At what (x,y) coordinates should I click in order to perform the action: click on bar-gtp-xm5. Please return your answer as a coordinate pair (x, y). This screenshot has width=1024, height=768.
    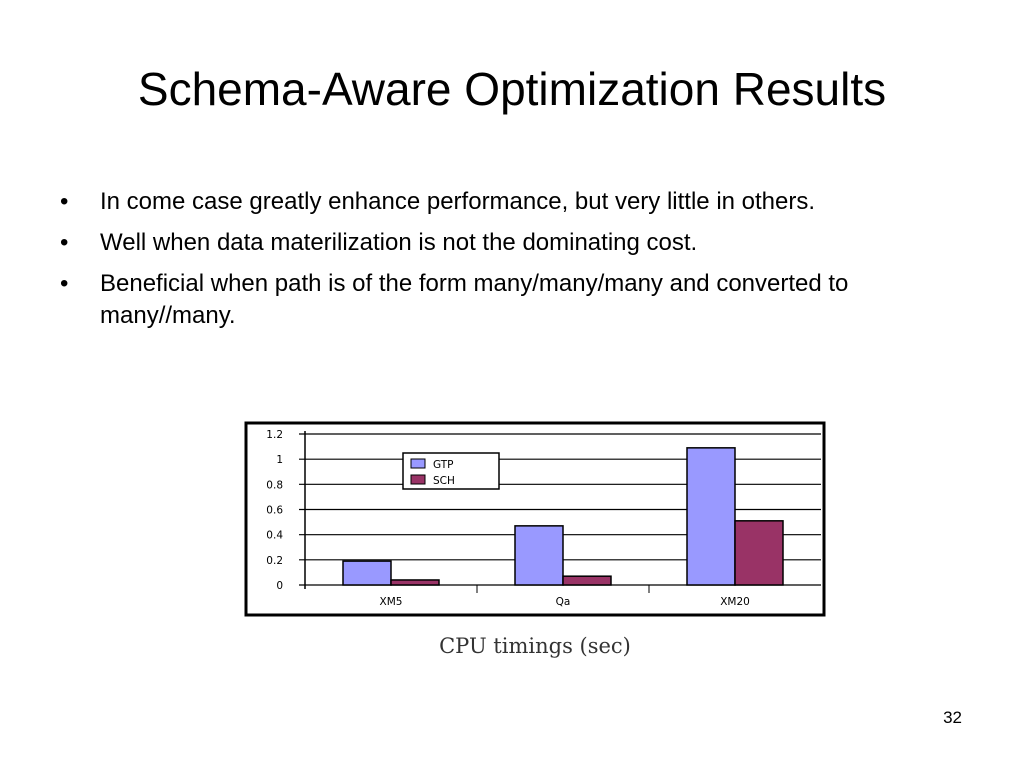
    Looking at the image, I should click on (367, 573).